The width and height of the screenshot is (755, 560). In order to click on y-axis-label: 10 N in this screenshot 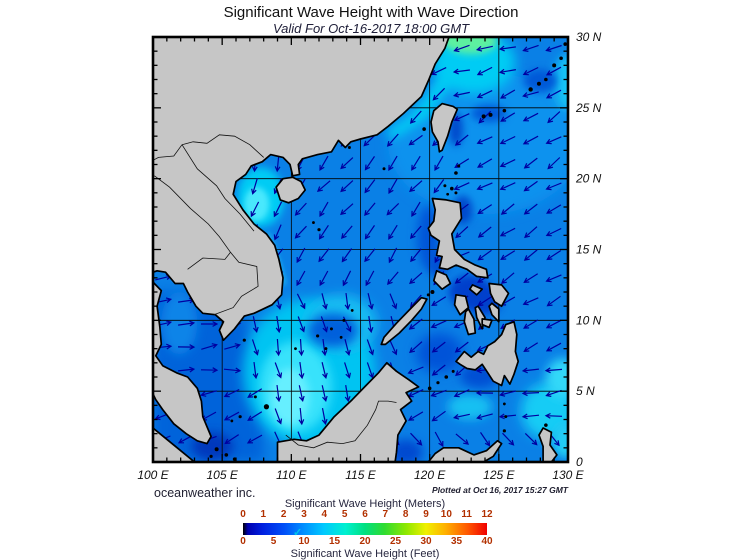, I will do `click(589, 320)`.